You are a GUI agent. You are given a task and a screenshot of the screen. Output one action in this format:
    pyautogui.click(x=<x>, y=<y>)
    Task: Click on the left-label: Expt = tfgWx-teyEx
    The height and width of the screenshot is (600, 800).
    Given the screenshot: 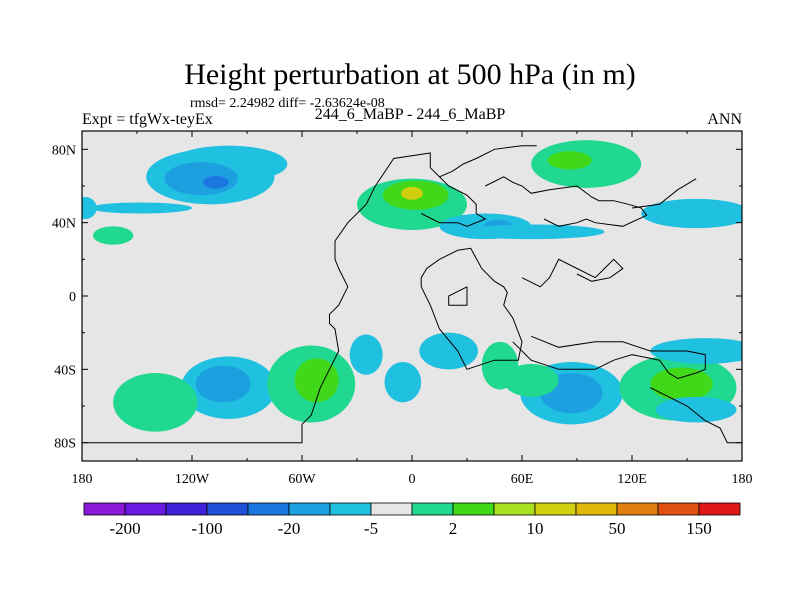 What is the action you would take?
    pyautogui.click(x=147, y=119)
    